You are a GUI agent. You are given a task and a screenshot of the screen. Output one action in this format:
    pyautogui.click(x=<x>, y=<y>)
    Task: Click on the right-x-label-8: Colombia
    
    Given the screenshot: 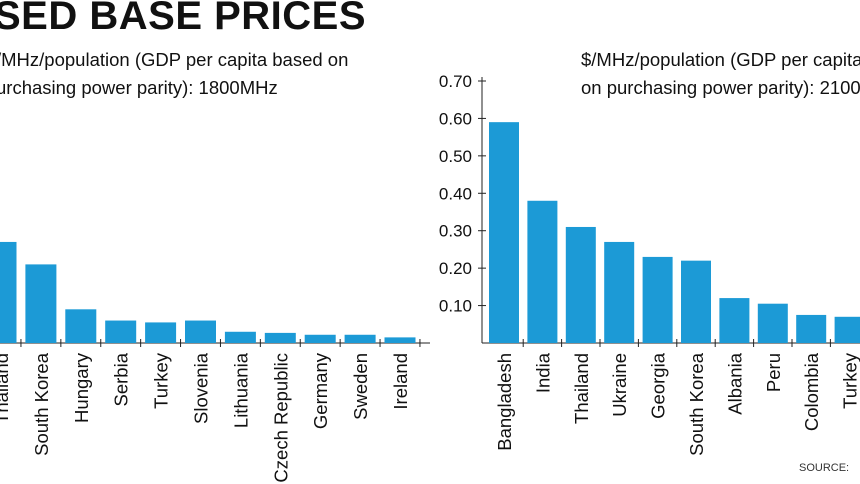 What is the action you would take?
    pyautogui.click(x=811, y=391)
    